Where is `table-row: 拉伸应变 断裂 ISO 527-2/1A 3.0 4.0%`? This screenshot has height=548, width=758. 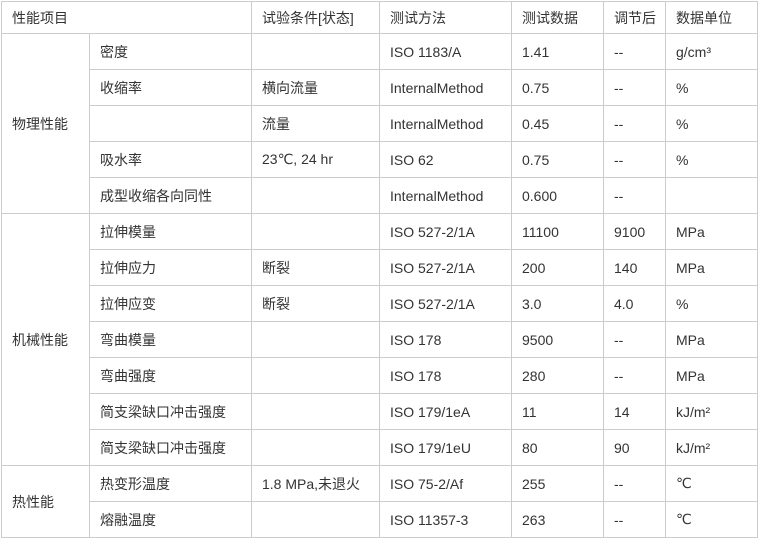
table-row: 拉伸应变 断裂 ISO 527-2/1A 3.0 4.0% is located at coordinates (380, 303).